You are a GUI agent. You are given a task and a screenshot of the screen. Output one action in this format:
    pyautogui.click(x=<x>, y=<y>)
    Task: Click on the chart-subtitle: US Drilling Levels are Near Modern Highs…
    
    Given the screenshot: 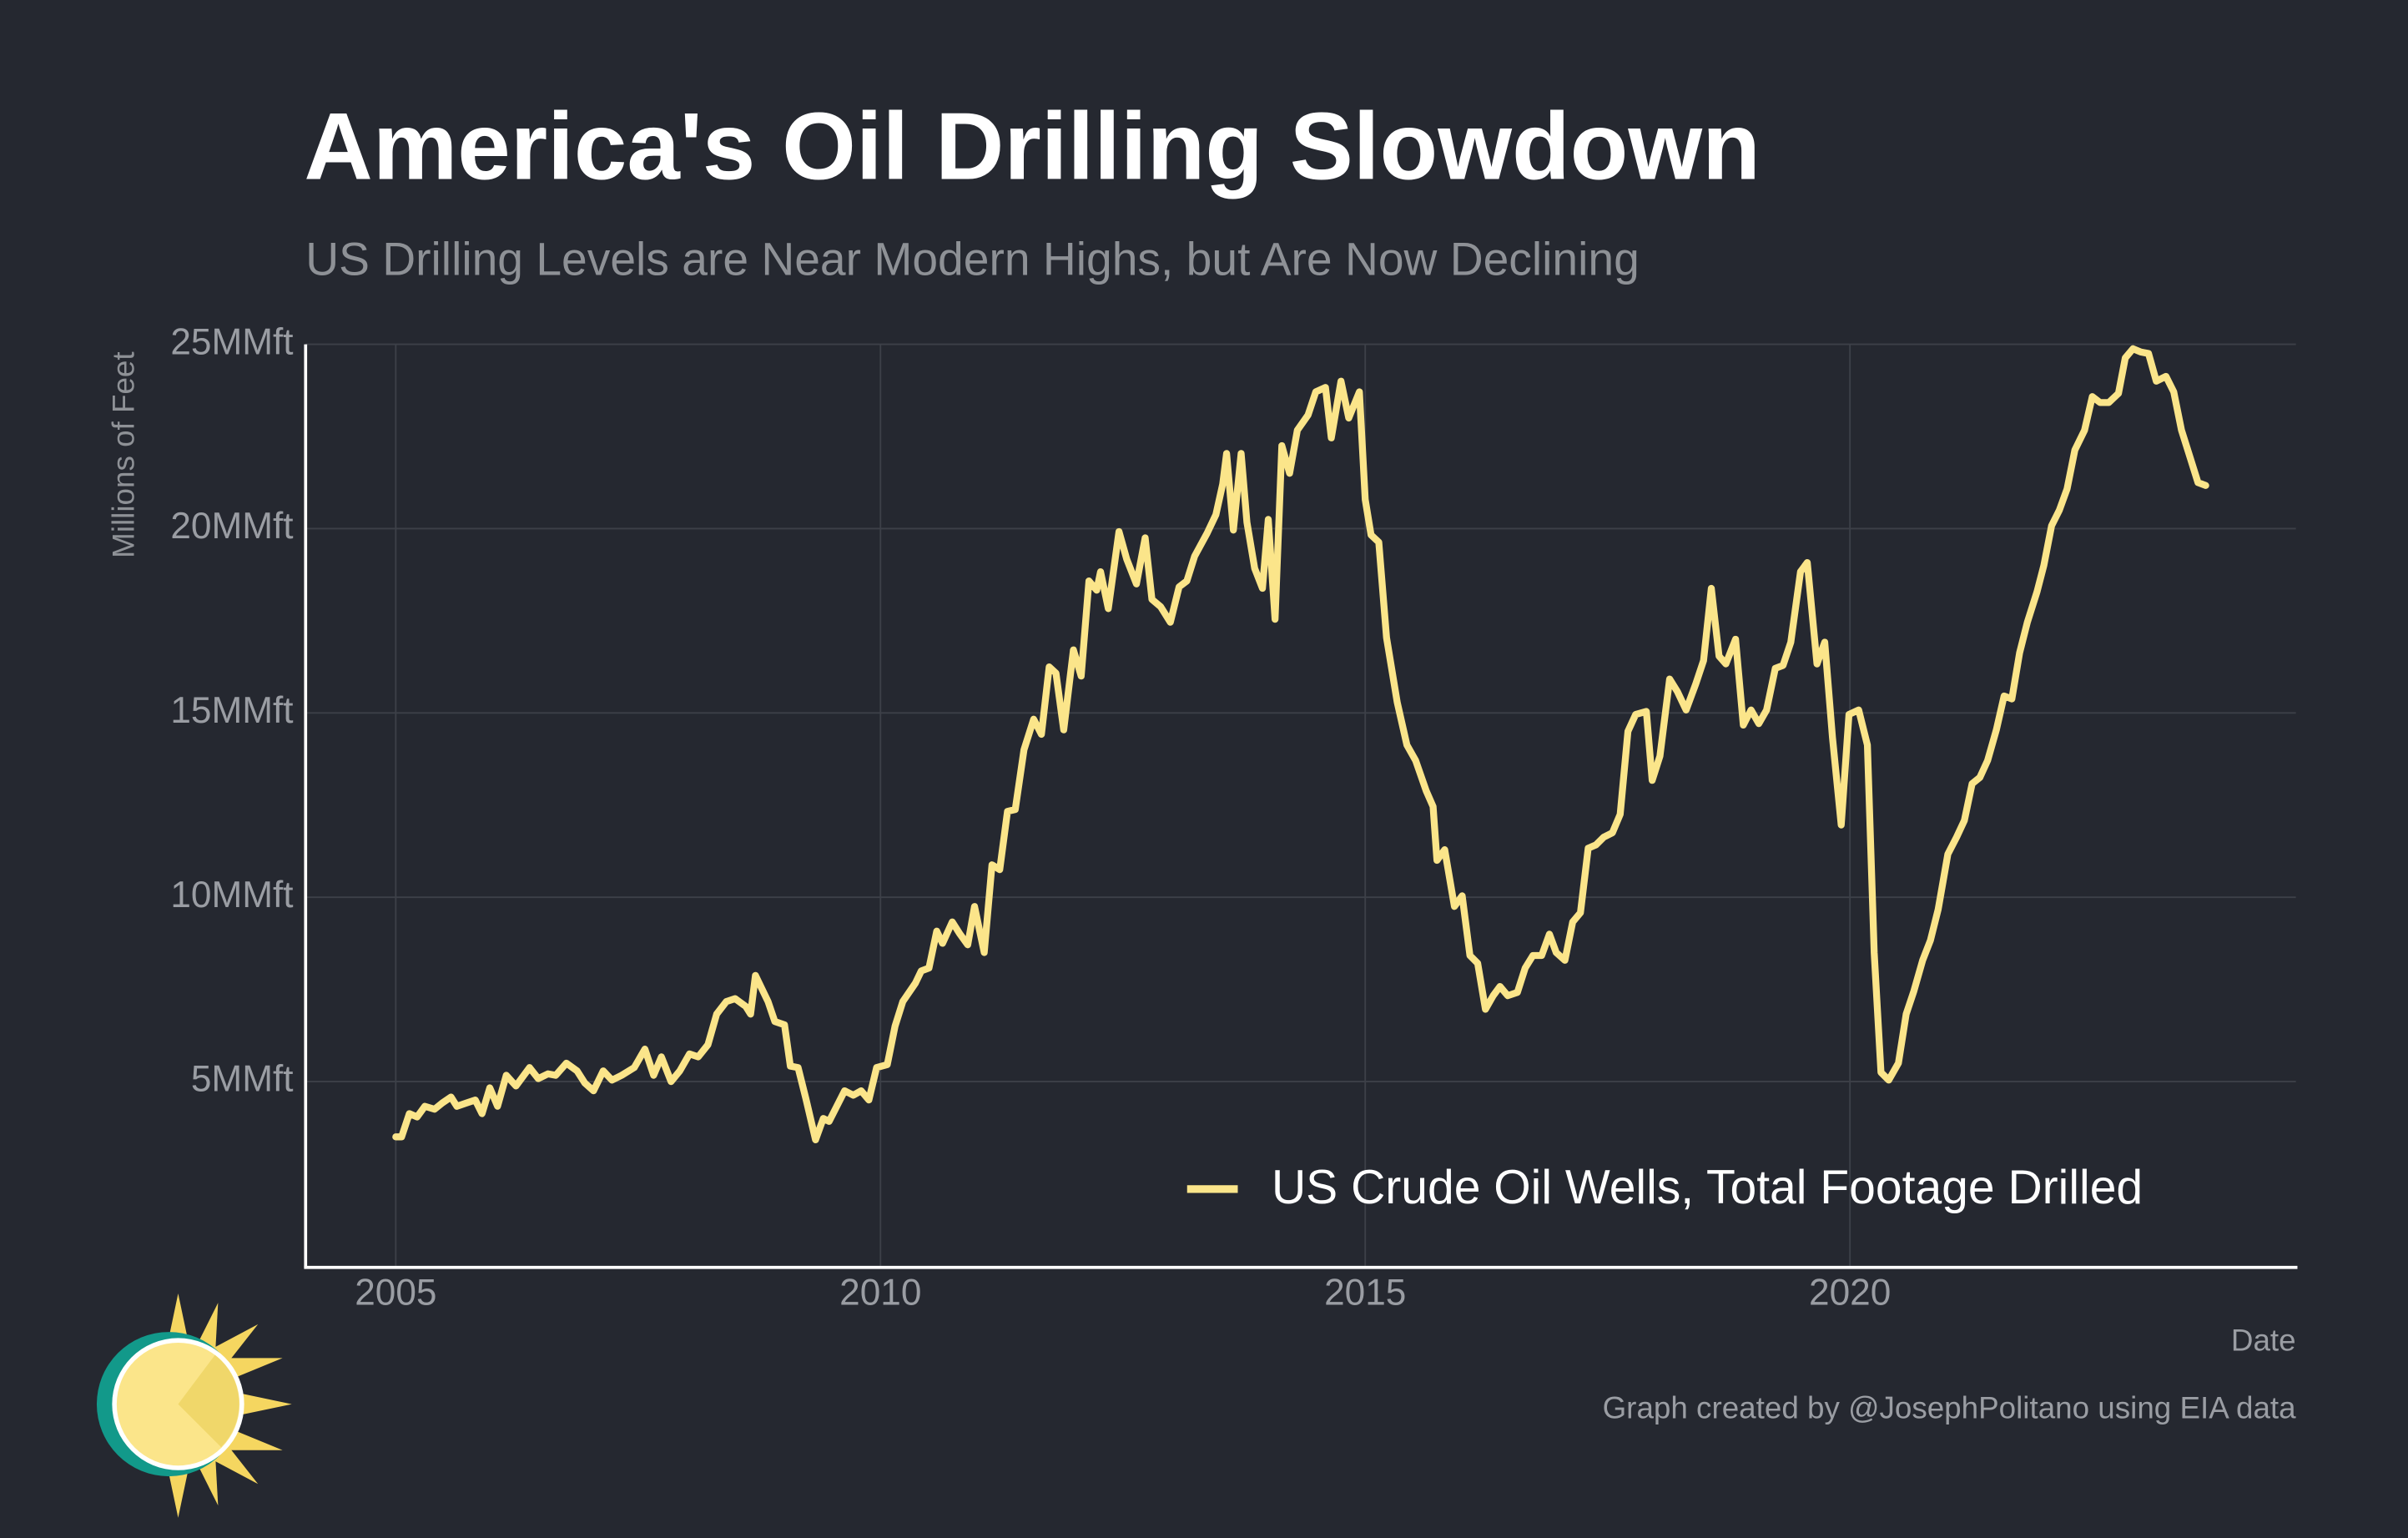 What is the action you would take?
    pyautogui.click(x=972, y=259)
    